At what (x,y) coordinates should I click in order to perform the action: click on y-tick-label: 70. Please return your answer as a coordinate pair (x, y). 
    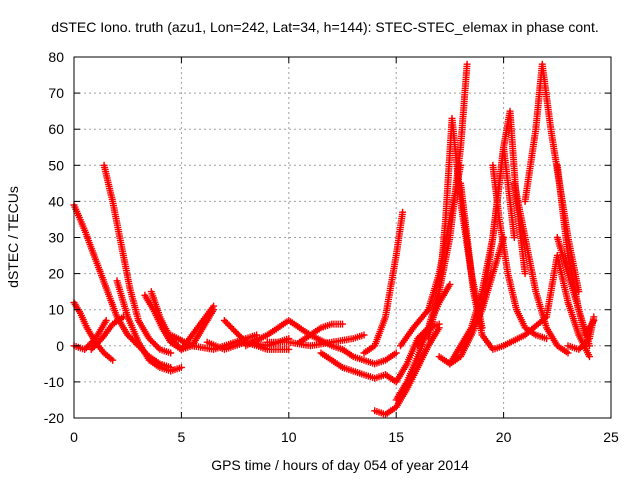
    Looking at the image, I should click on (56, 93).